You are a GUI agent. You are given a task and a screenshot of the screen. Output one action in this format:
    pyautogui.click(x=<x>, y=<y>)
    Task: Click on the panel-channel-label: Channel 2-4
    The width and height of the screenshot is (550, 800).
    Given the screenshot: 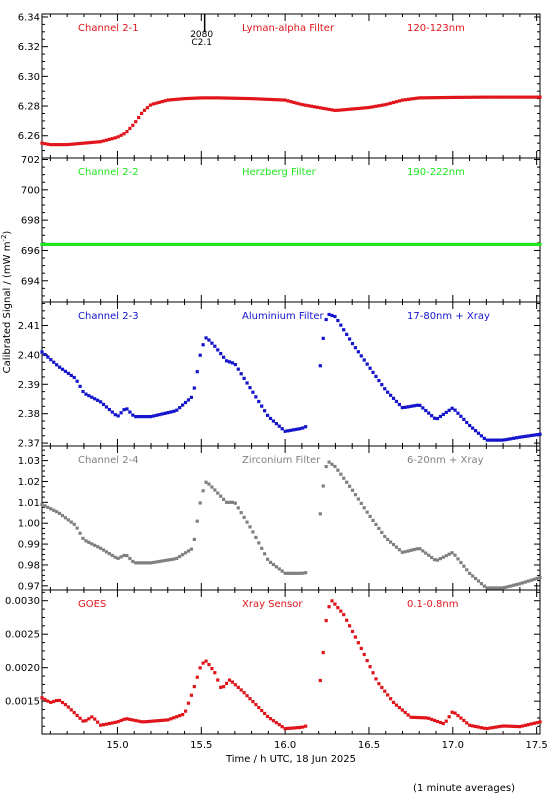 What is the action you would take?
    pyautogui.click(x=108, y=460)
    